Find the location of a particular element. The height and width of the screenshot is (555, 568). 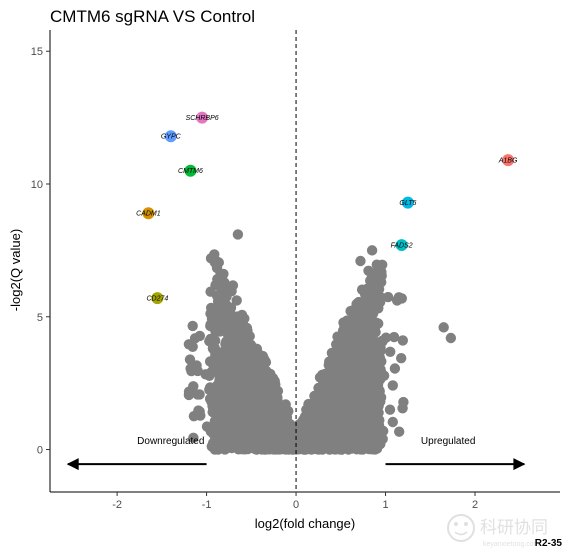

x-tick-label: -2 is located at coordinates (117, 505).